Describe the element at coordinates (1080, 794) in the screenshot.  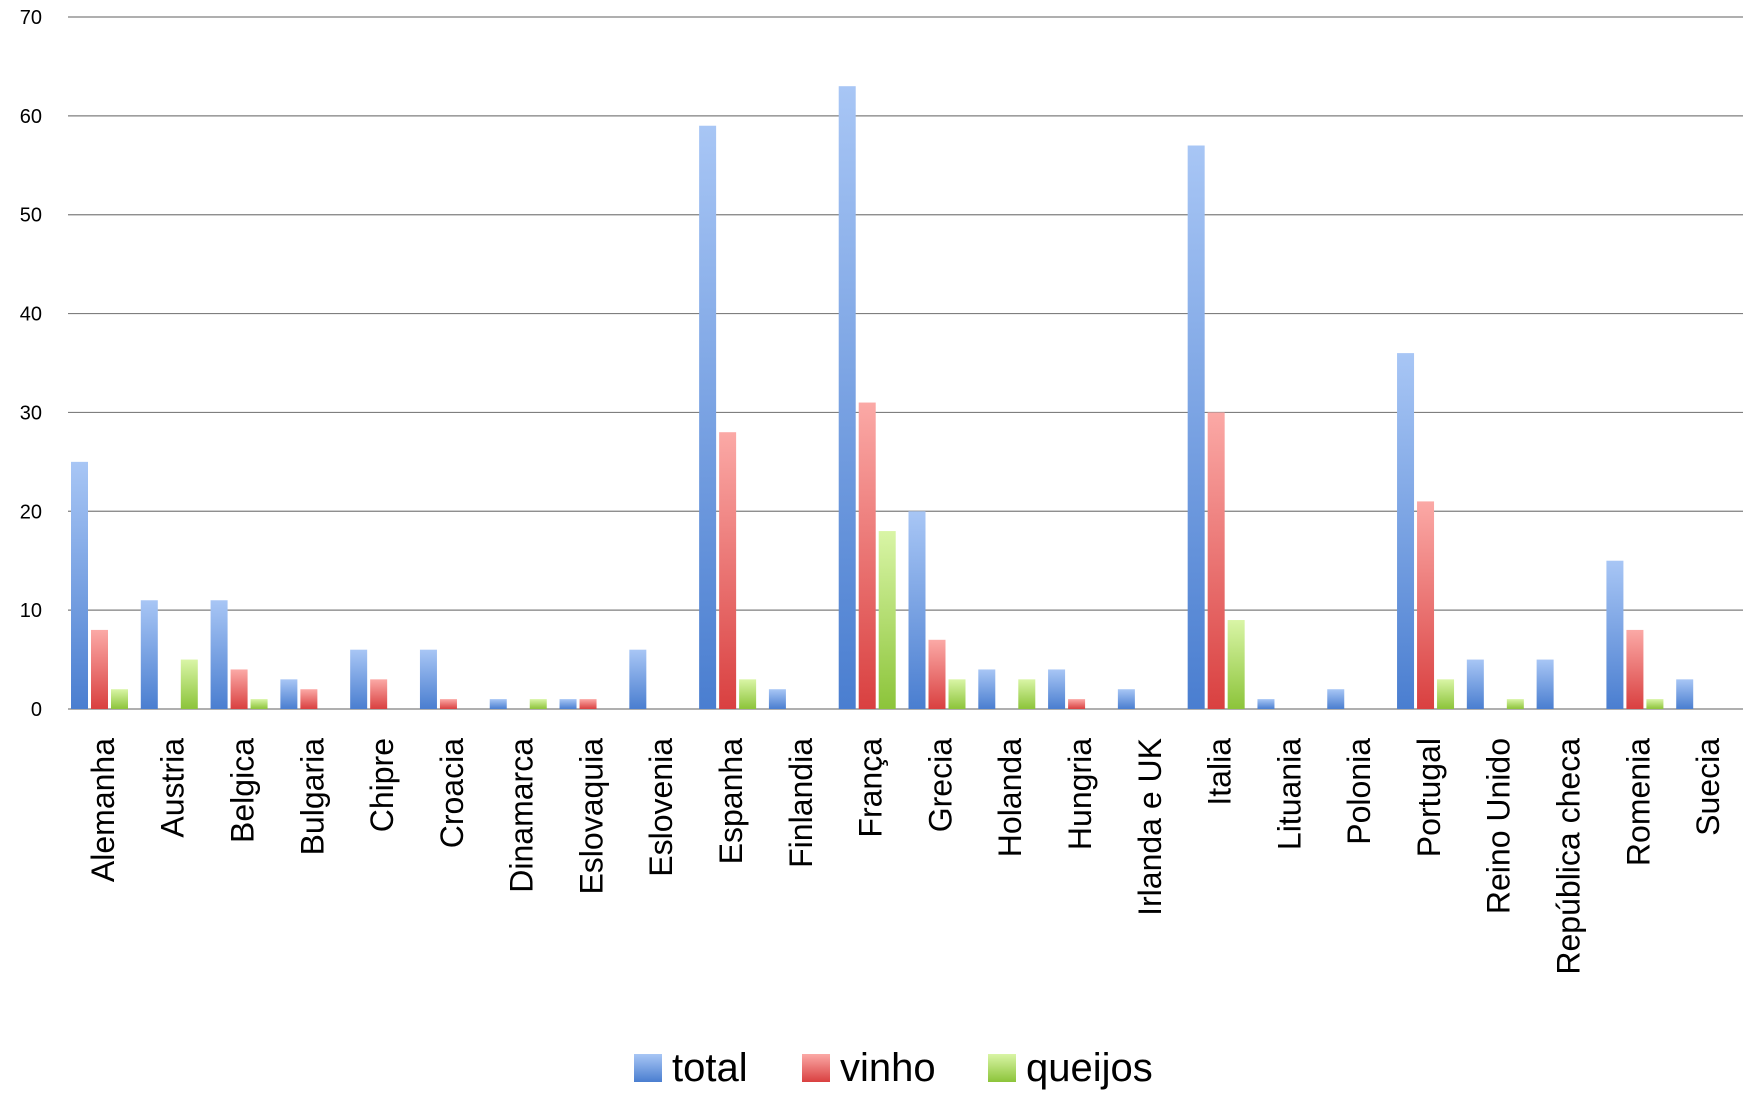
I see `category-label: Hungria` at that location.